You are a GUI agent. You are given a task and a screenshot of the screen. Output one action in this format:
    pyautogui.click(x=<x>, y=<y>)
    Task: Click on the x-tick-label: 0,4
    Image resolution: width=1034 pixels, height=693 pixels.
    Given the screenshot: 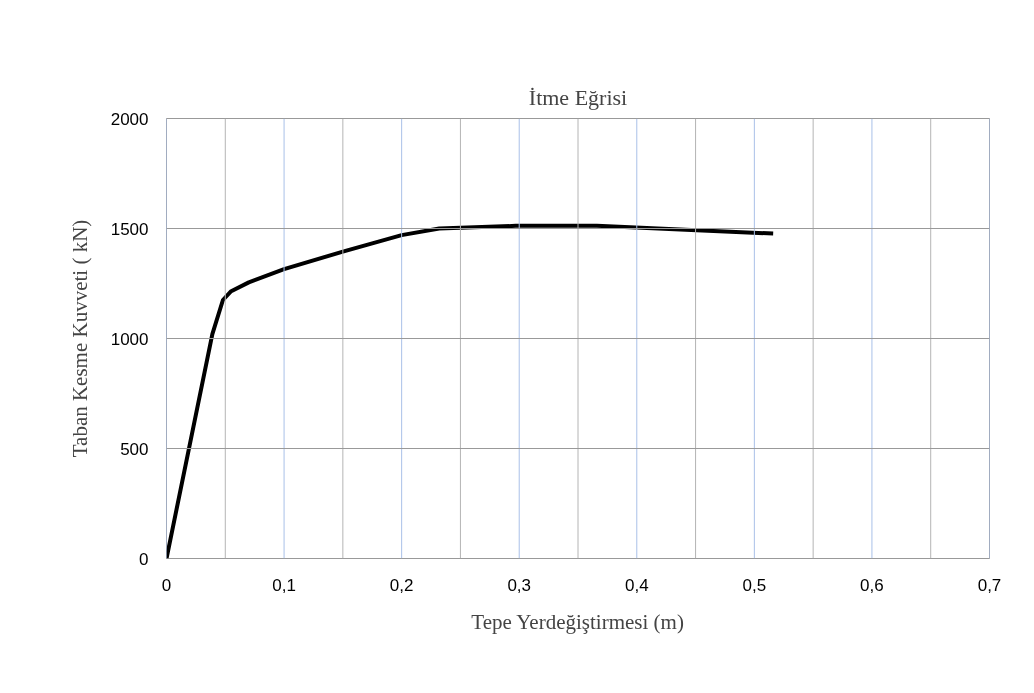 What is the action you would take?
    pyautogui.click(x=636, y=585)
    